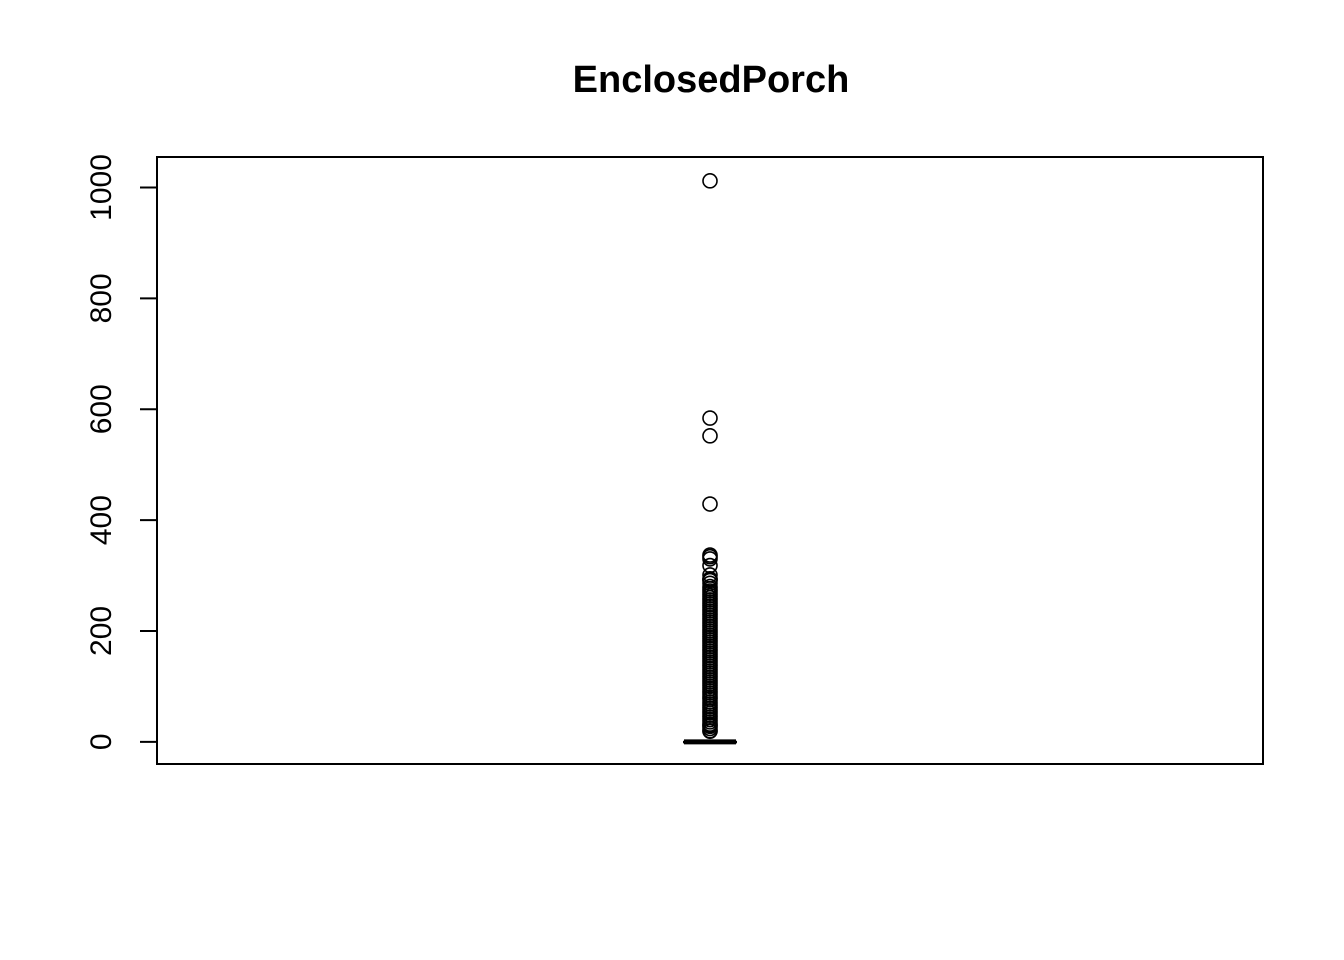  What do you see at coordinates (121, 452) in the screenshot?
I see `y-axis: 0 200 400 600 800 1000` at bounding box center [121, 452].